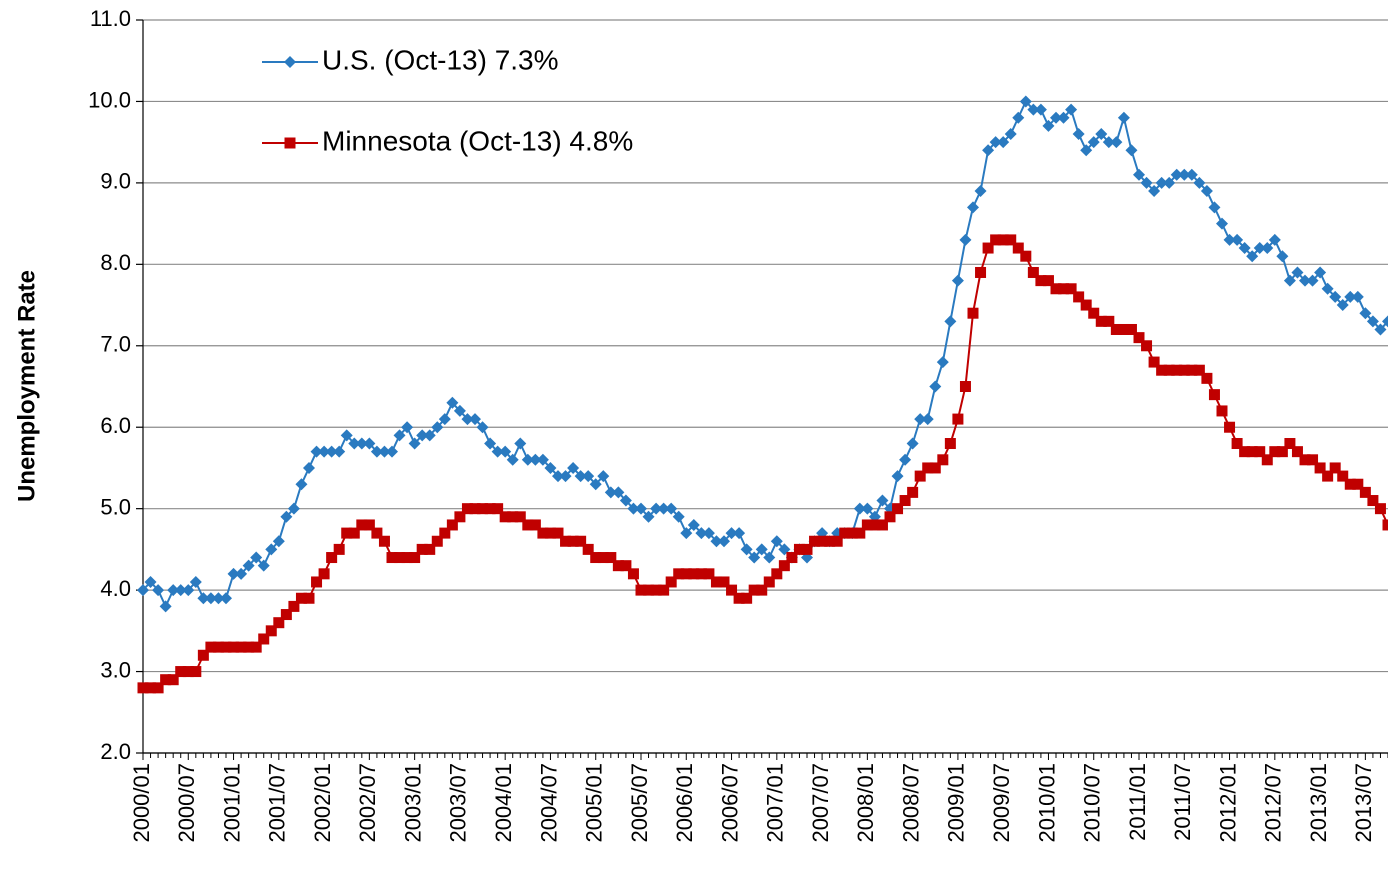 The height and width of the screenshot is (883, 1388). I want to click on x-tick-label: 2010/01, so click(1046, 803).